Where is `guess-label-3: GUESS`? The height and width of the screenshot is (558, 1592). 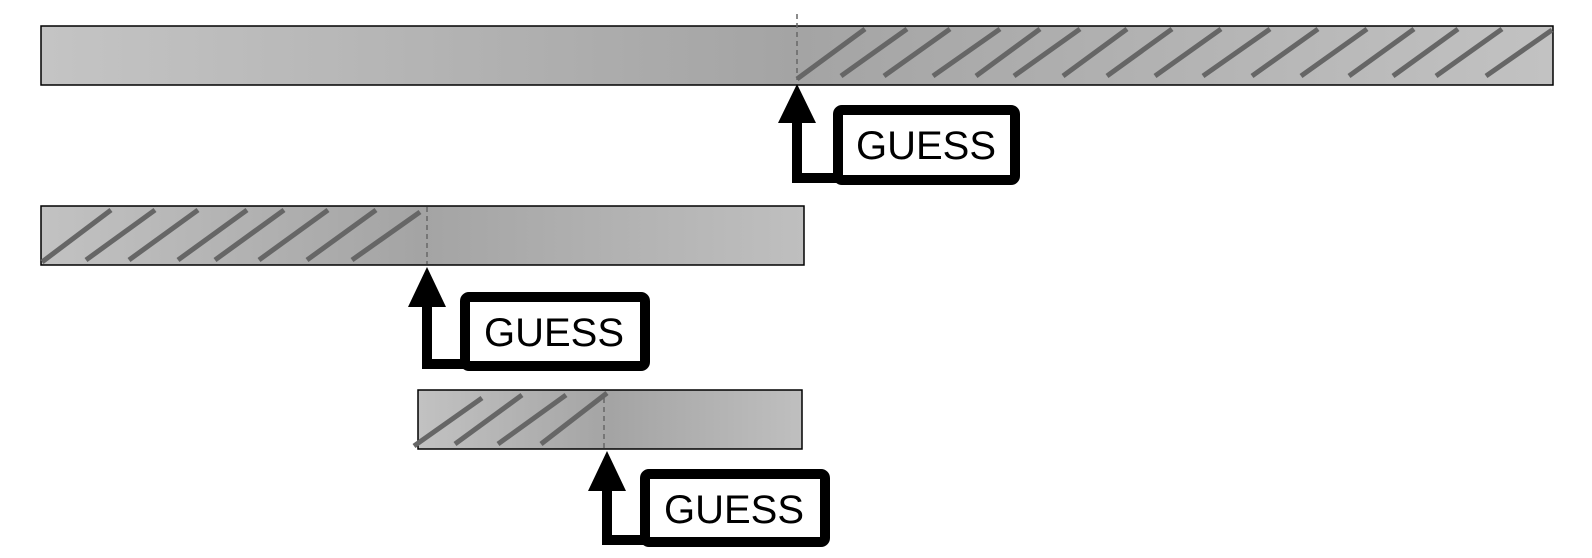
guess-label-3: GUESS is located at coordinates (734, 510).